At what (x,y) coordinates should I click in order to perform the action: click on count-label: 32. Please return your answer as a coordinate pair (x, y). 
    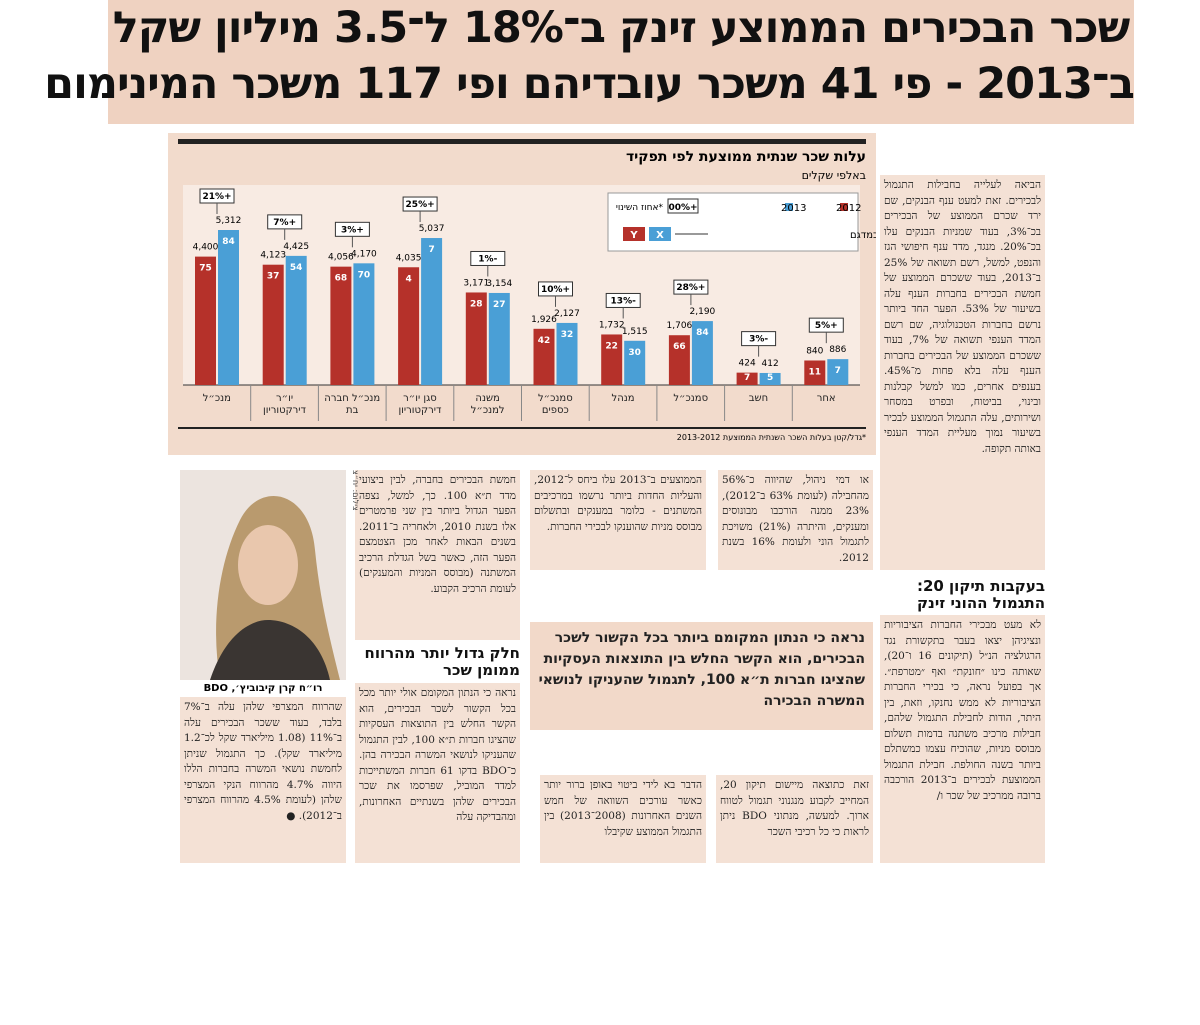
    Looking at the image, I should click on (567, 335).